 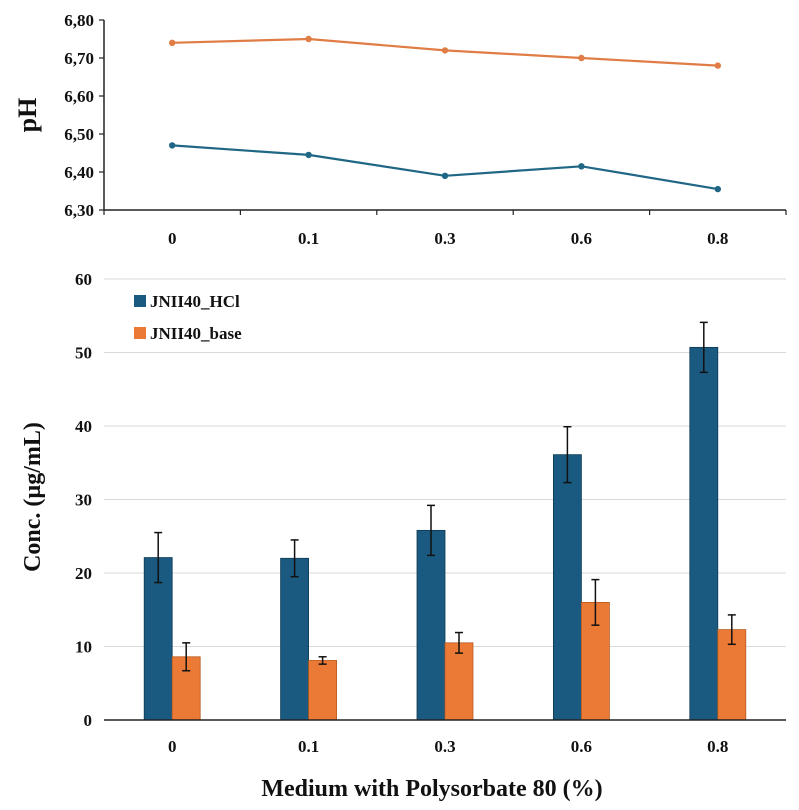 I want to click on y-tick-label: 6,40, so click(x=79, y=172).